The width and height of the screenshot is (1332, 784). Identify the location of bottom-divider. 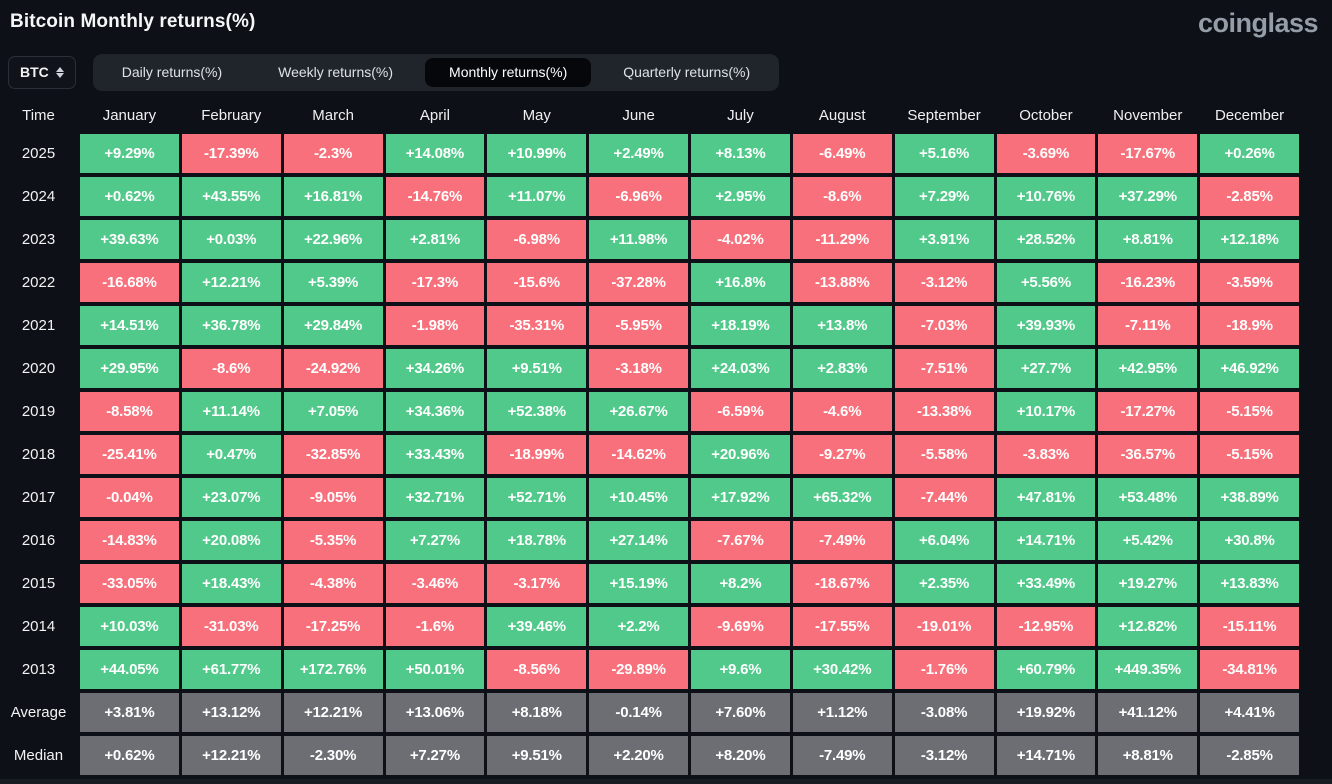
(666, 781).